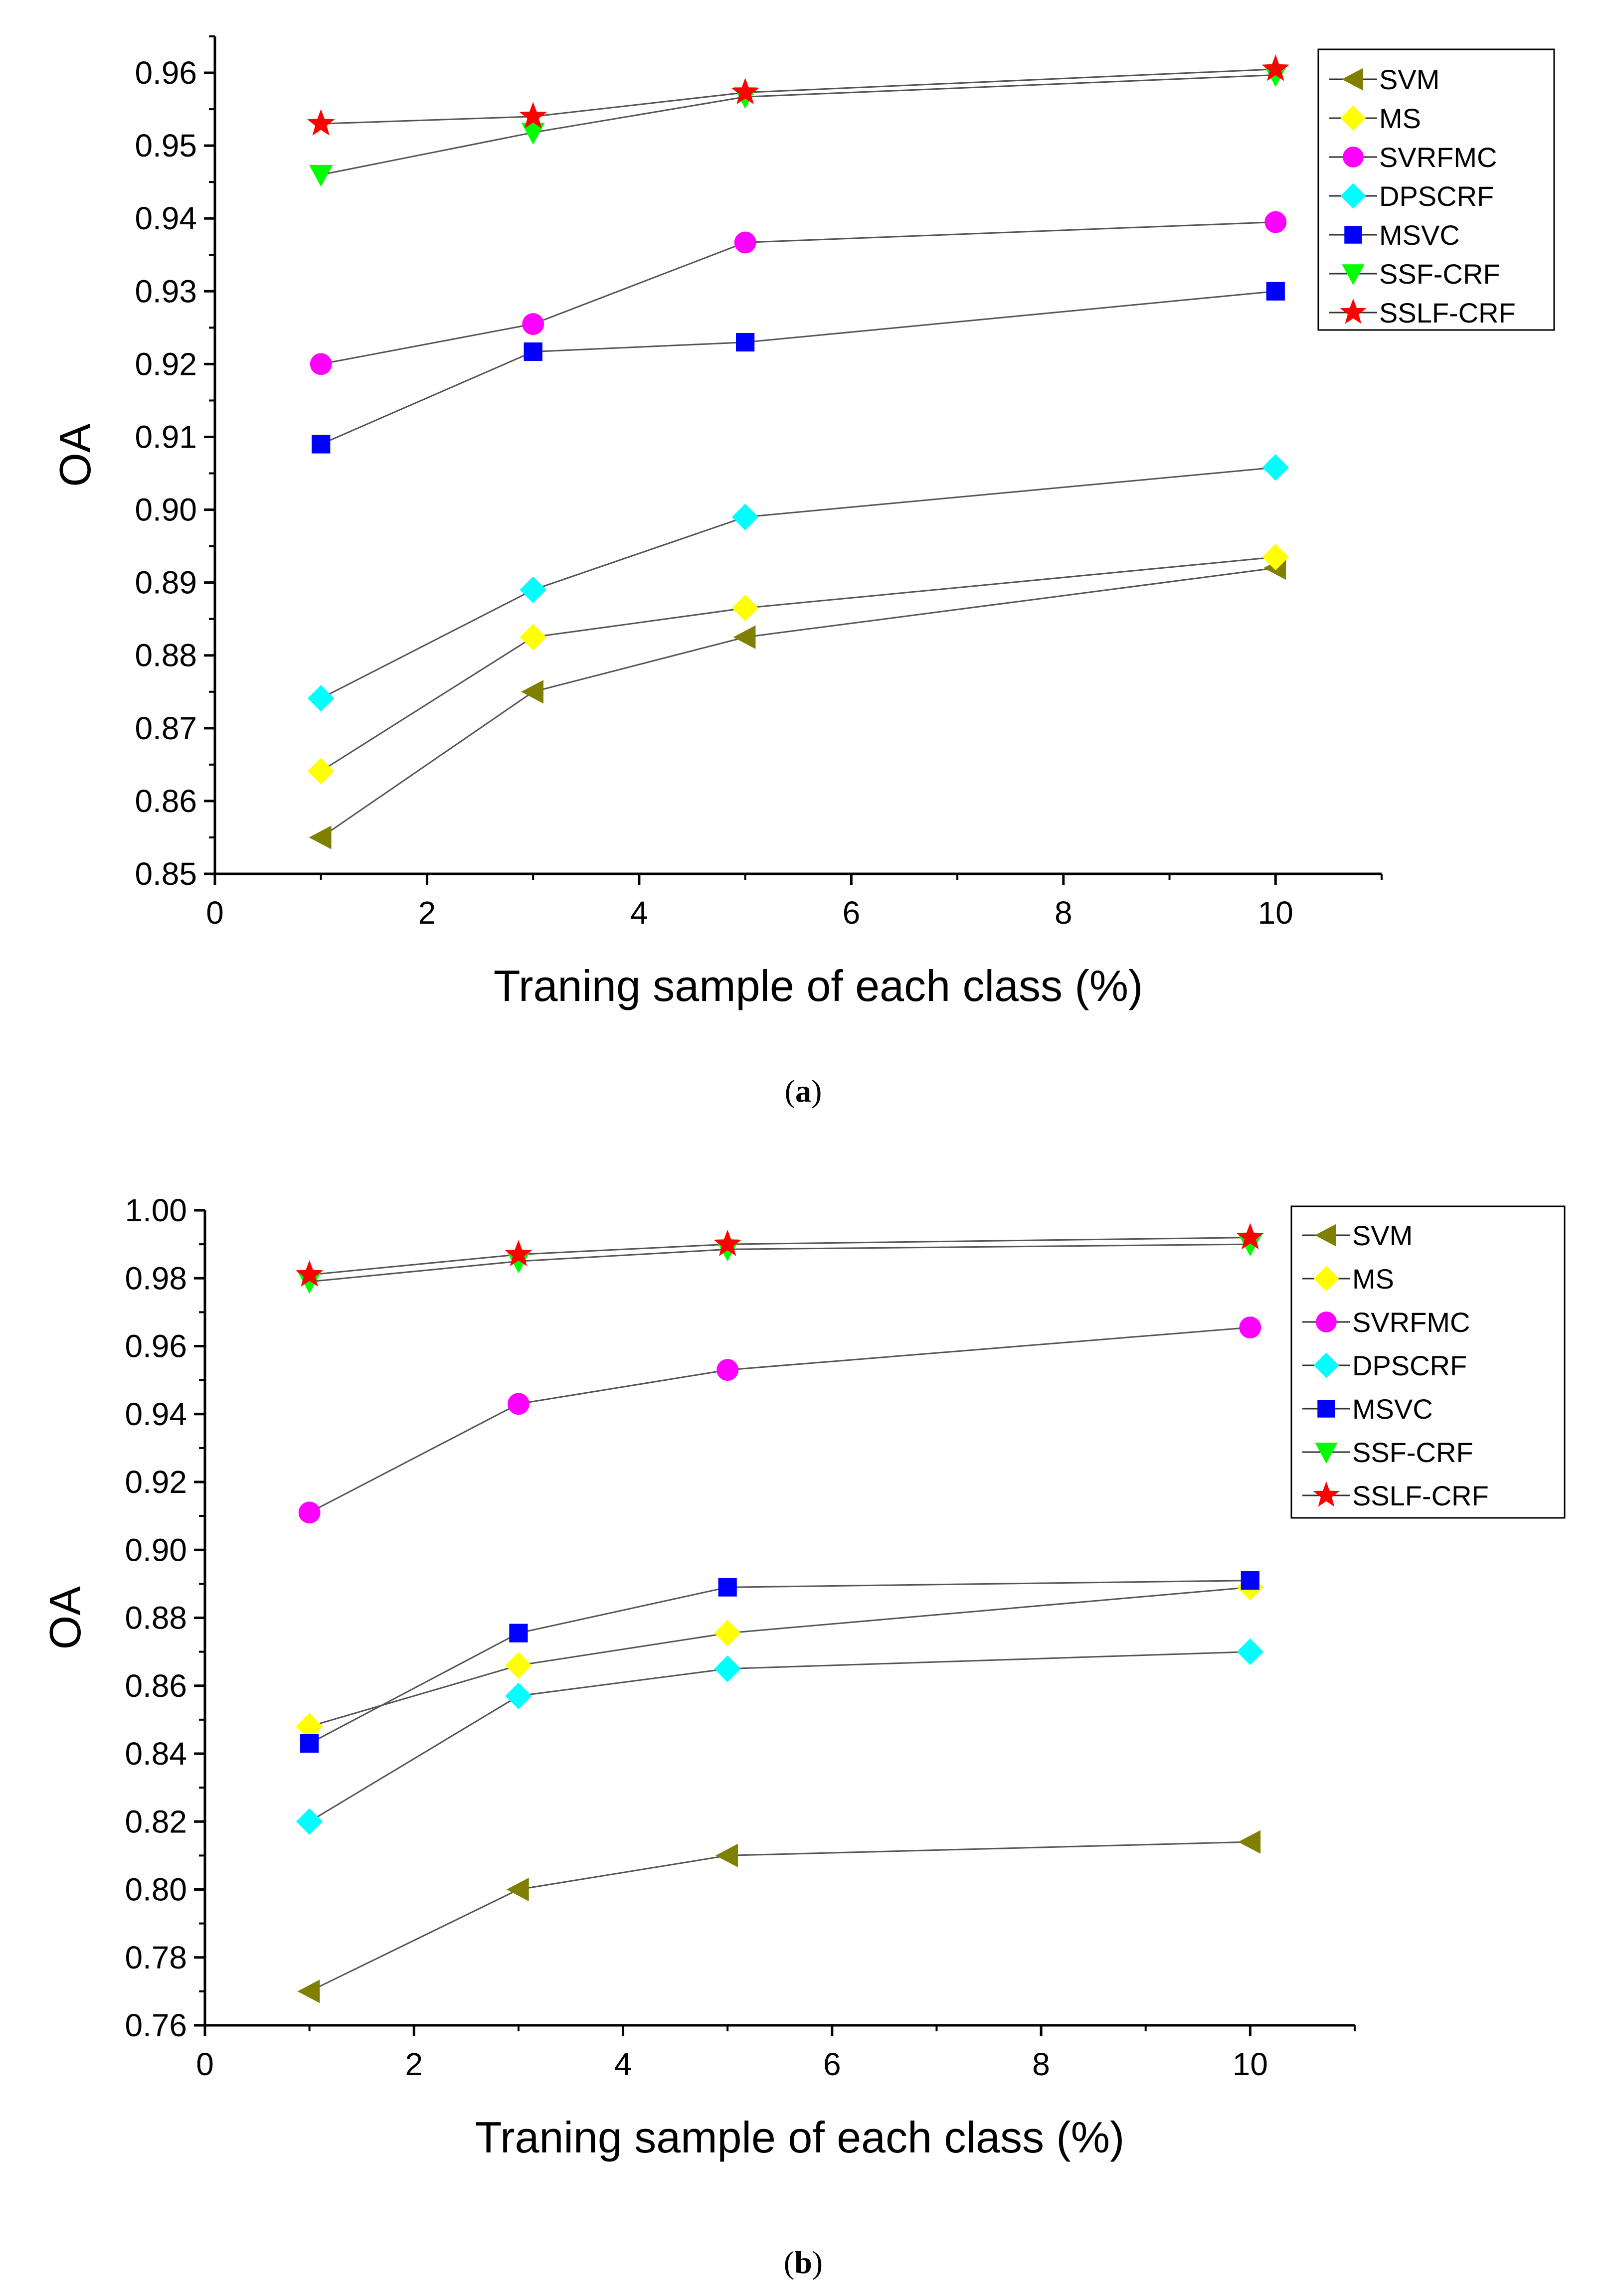 The image size is (1602, 2296). I want to click on y-tick-label: 0.85, so click(166, 874).